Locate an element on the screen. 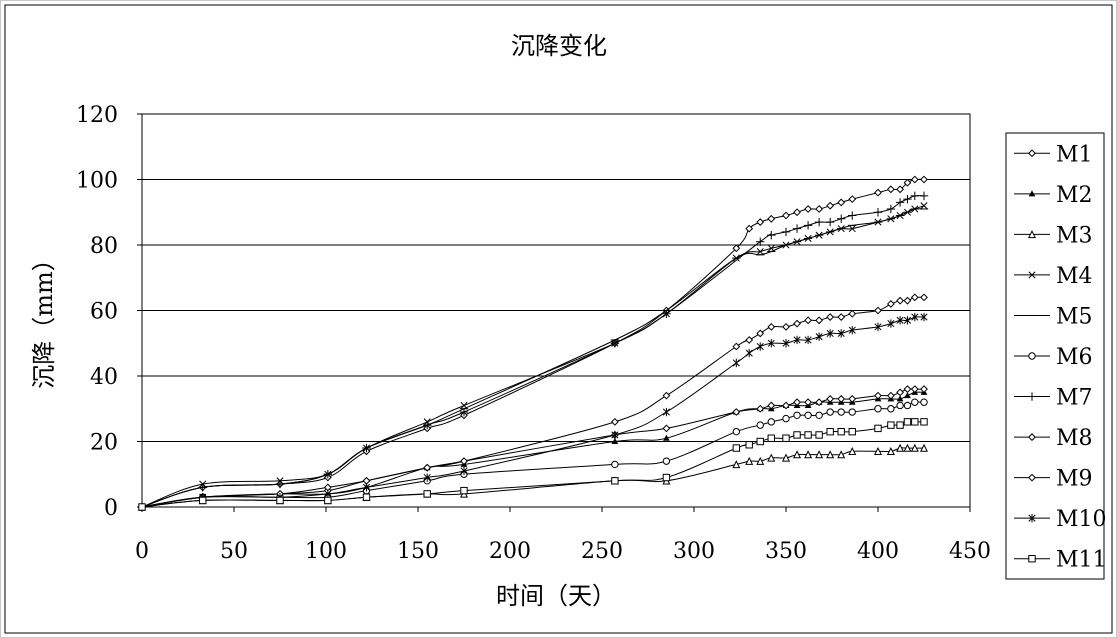 This screenshot has width=1117, height=638. legend-marker-m4 is located at coordinates (1032, 275).